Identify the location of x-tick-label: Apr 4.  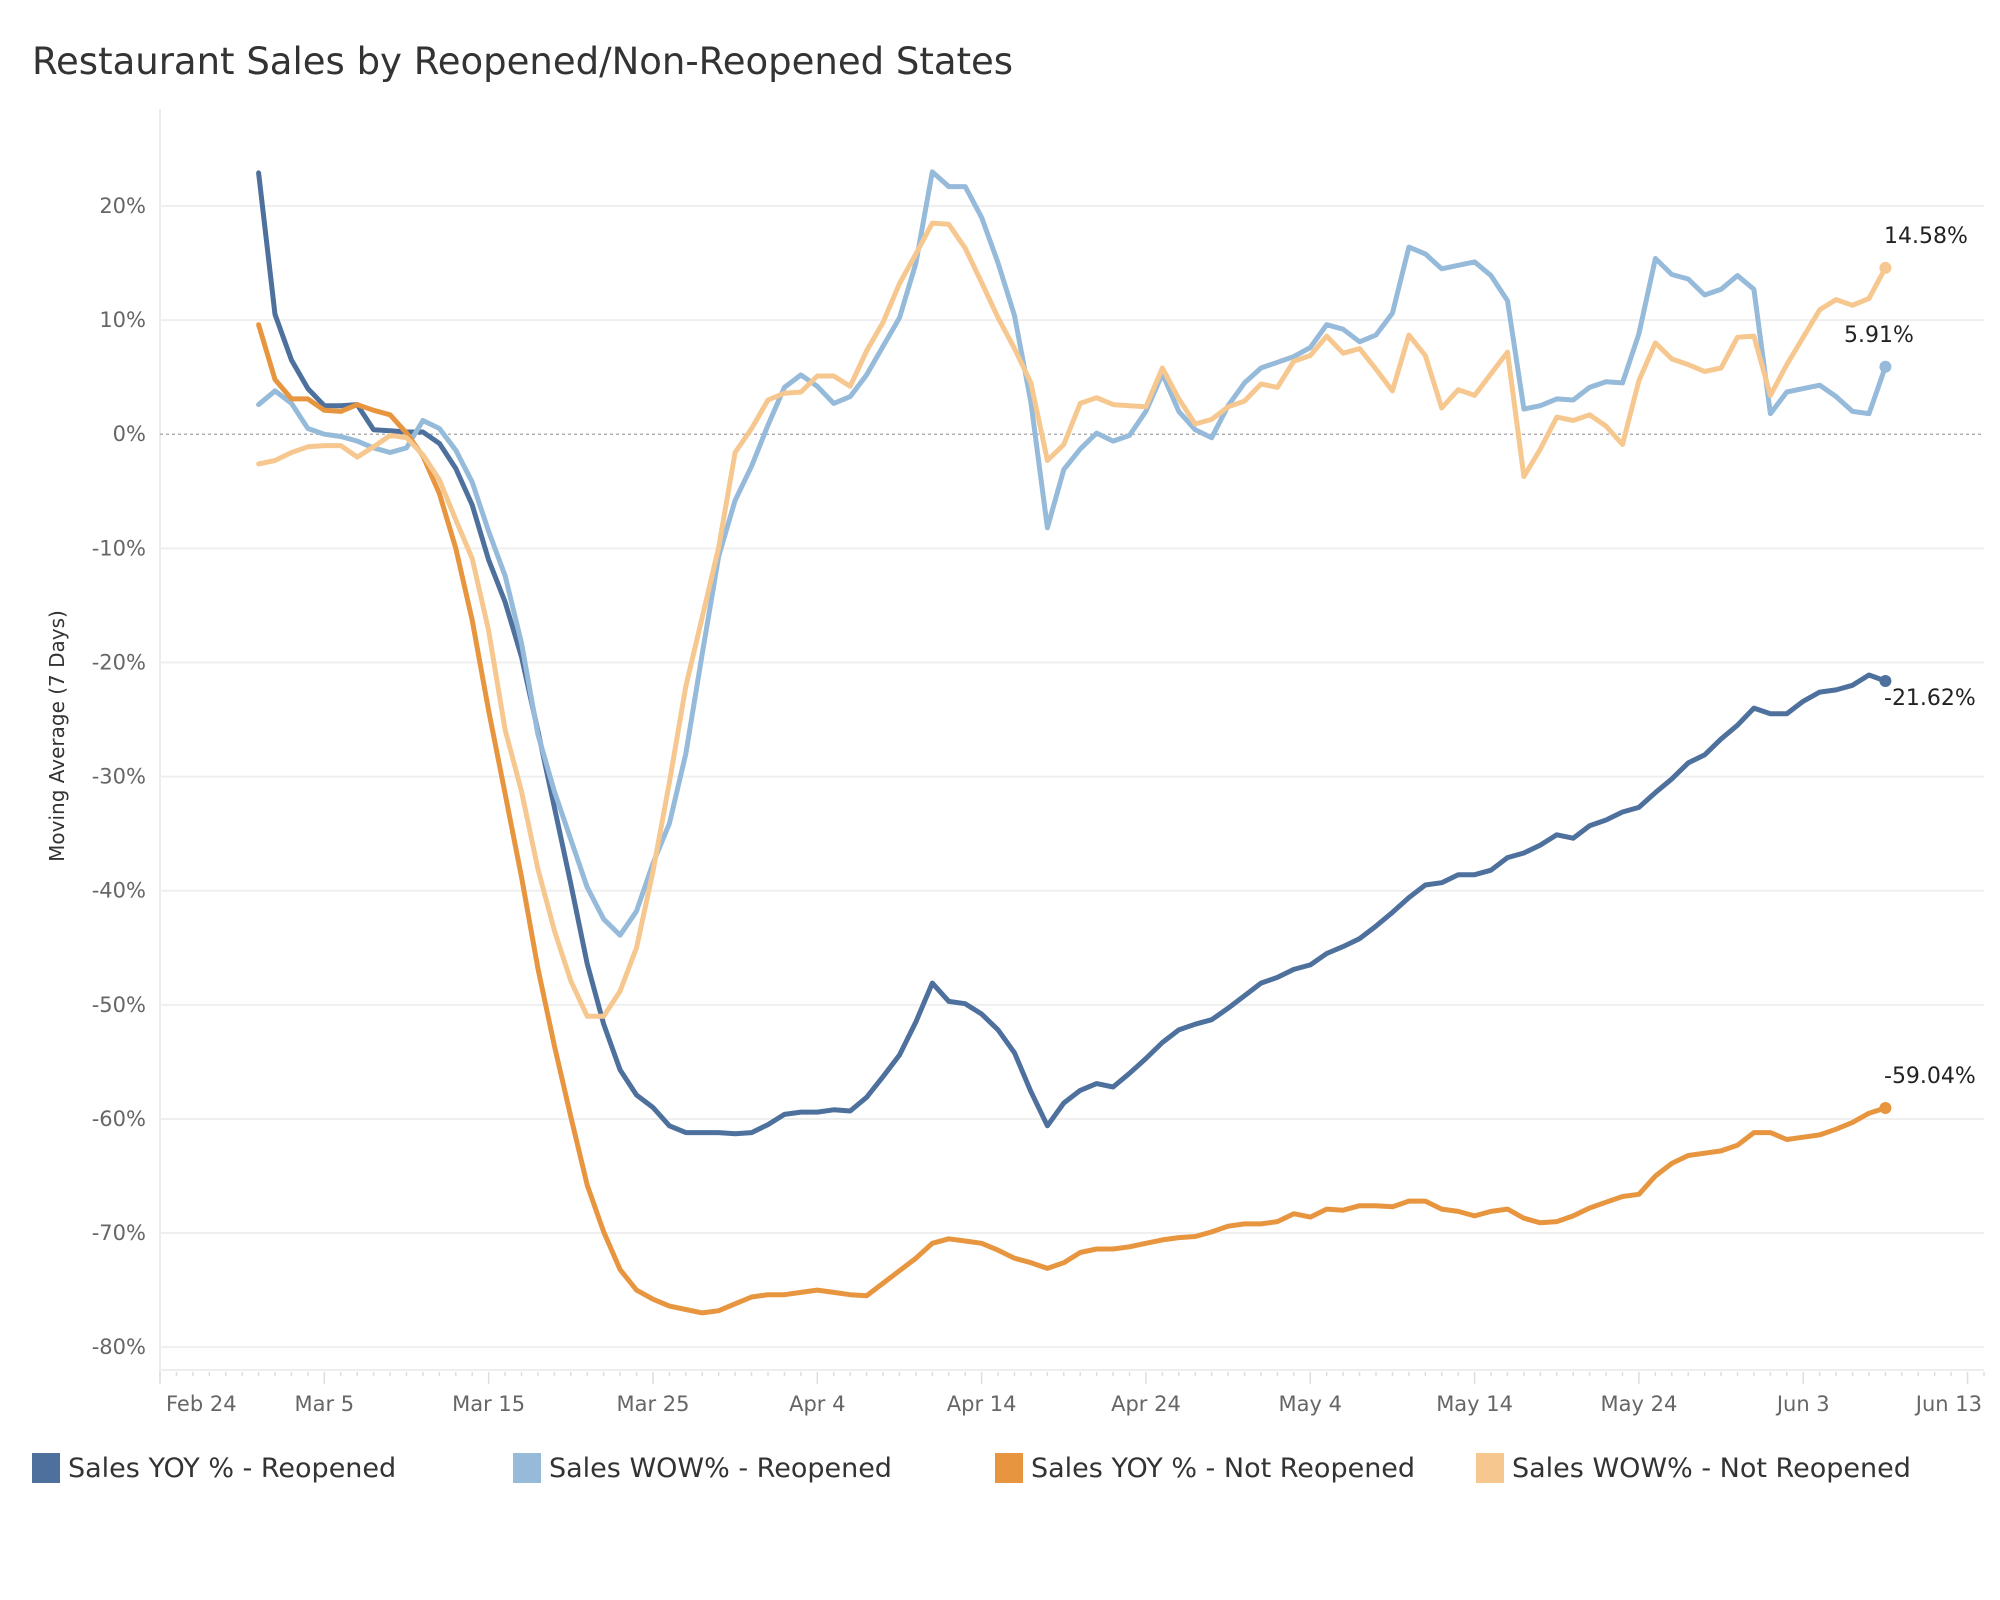
(817, 1404).